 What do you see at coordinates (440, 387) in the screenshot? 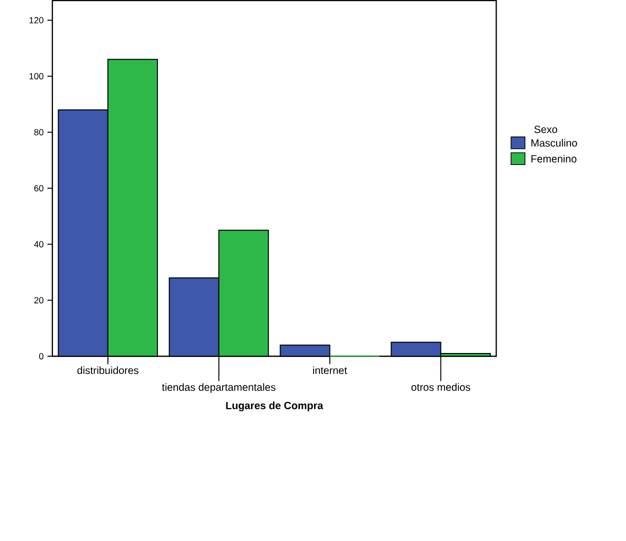
I see `x-tick-label: otros medios` at bounding box center [440, 387].